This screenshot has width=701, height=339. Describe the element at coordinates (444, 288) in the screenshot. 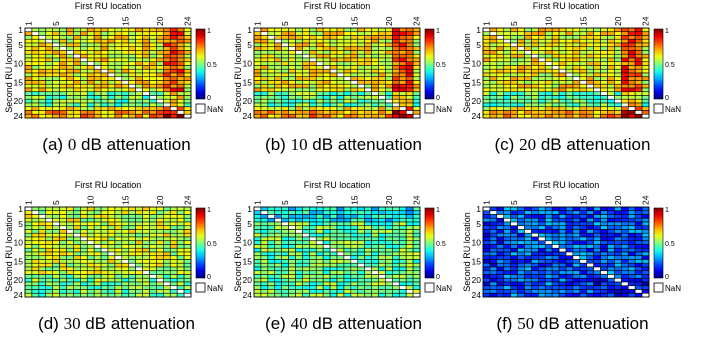

I see `nan-label: NaN` at that location.